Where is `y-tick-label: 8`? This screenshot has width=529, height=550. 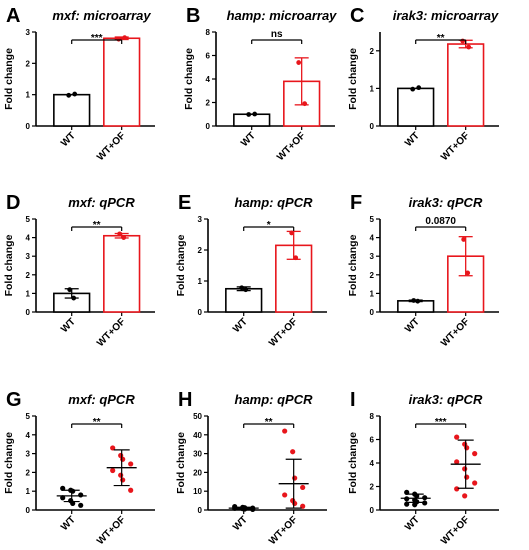 y-tick-label: 8 is located at coordinates (372, 416).